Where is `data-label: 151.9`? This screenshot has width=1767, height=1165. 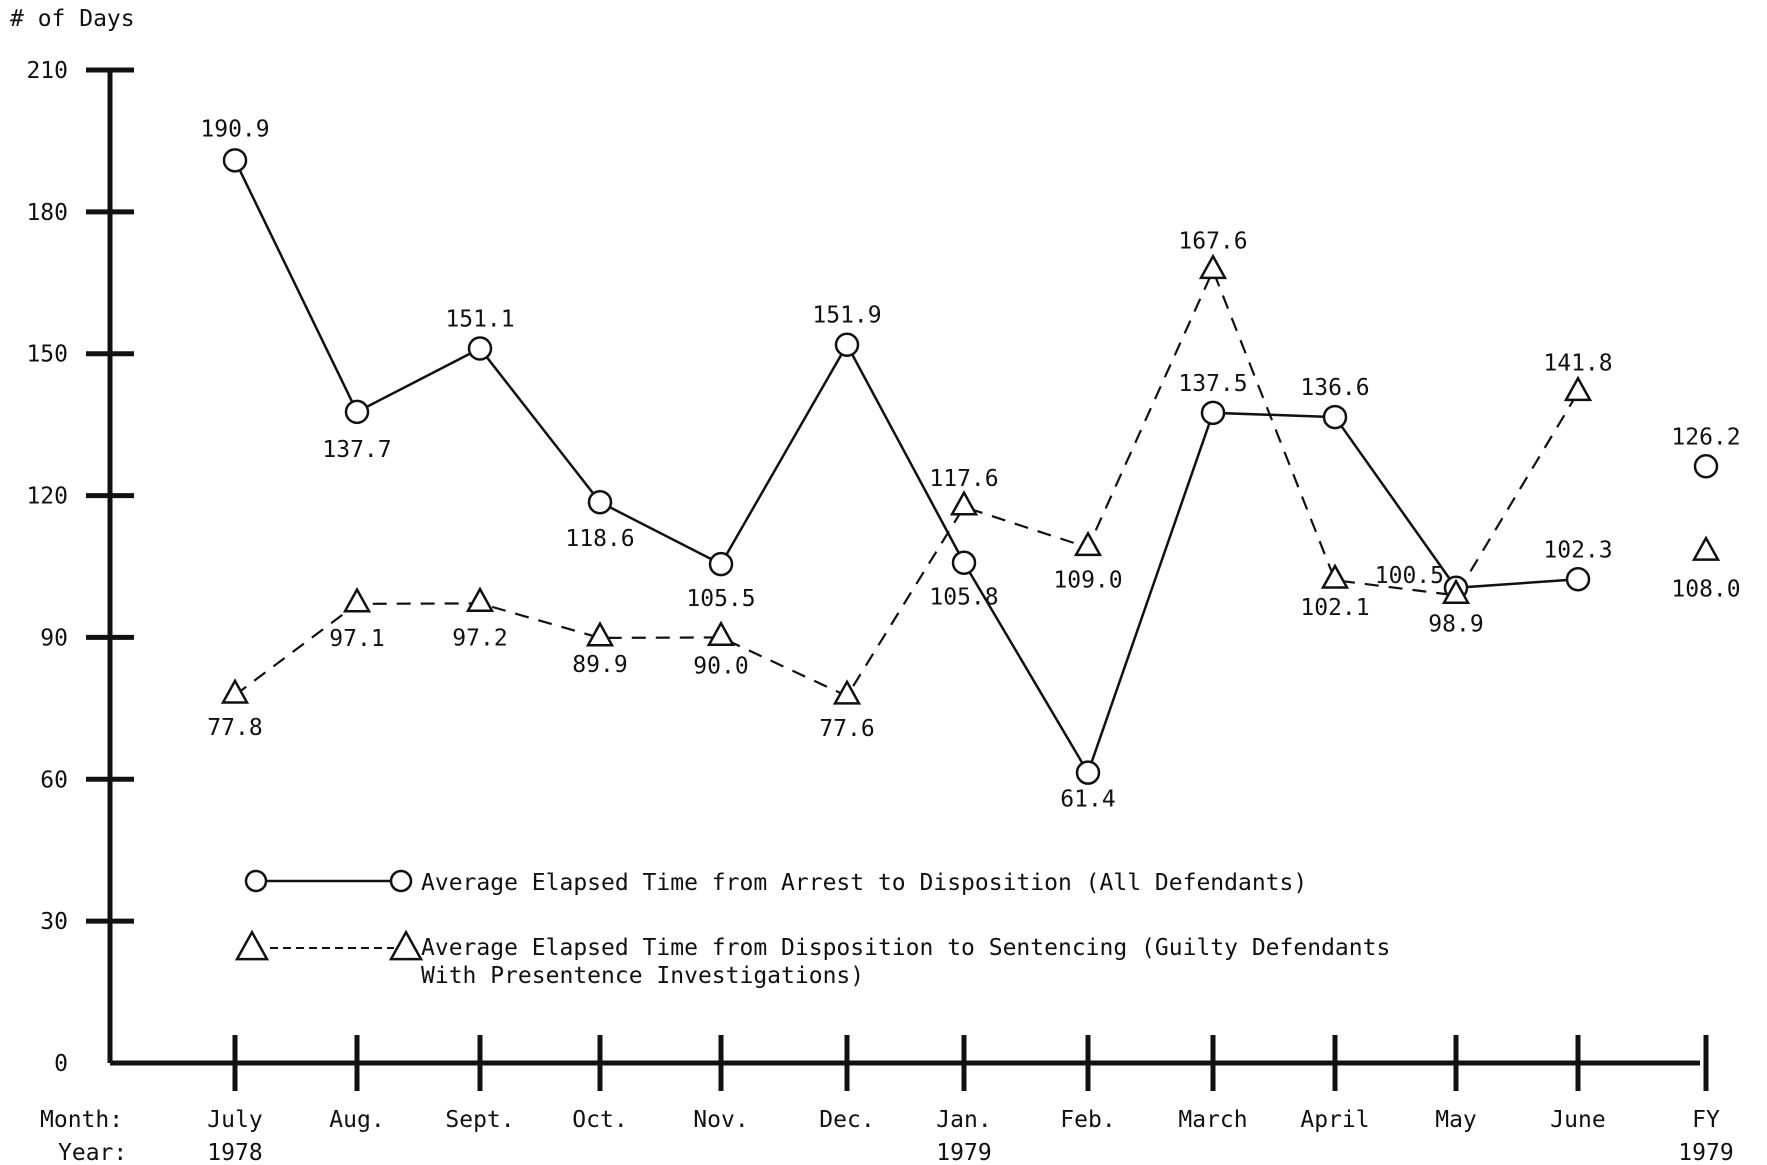
data-label: 151.9 is located at coordinates (846, 316).